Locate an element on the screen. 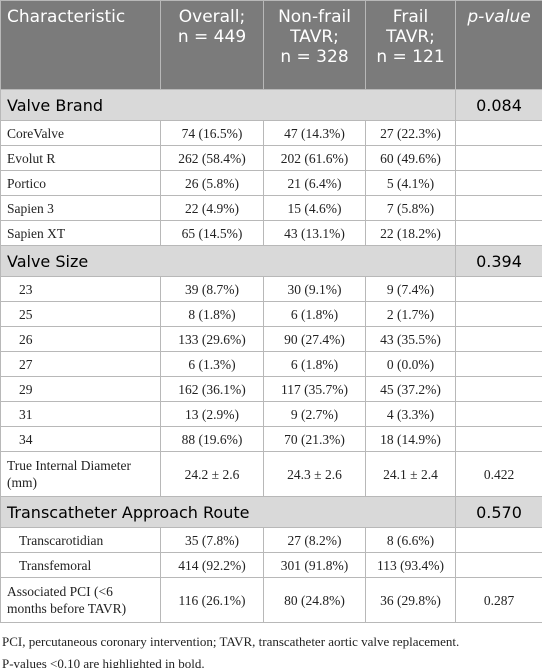 The image size is (542, 668). row-label: Associated PCI (<6 months before TAVR) is located at coordinates (80, 600).